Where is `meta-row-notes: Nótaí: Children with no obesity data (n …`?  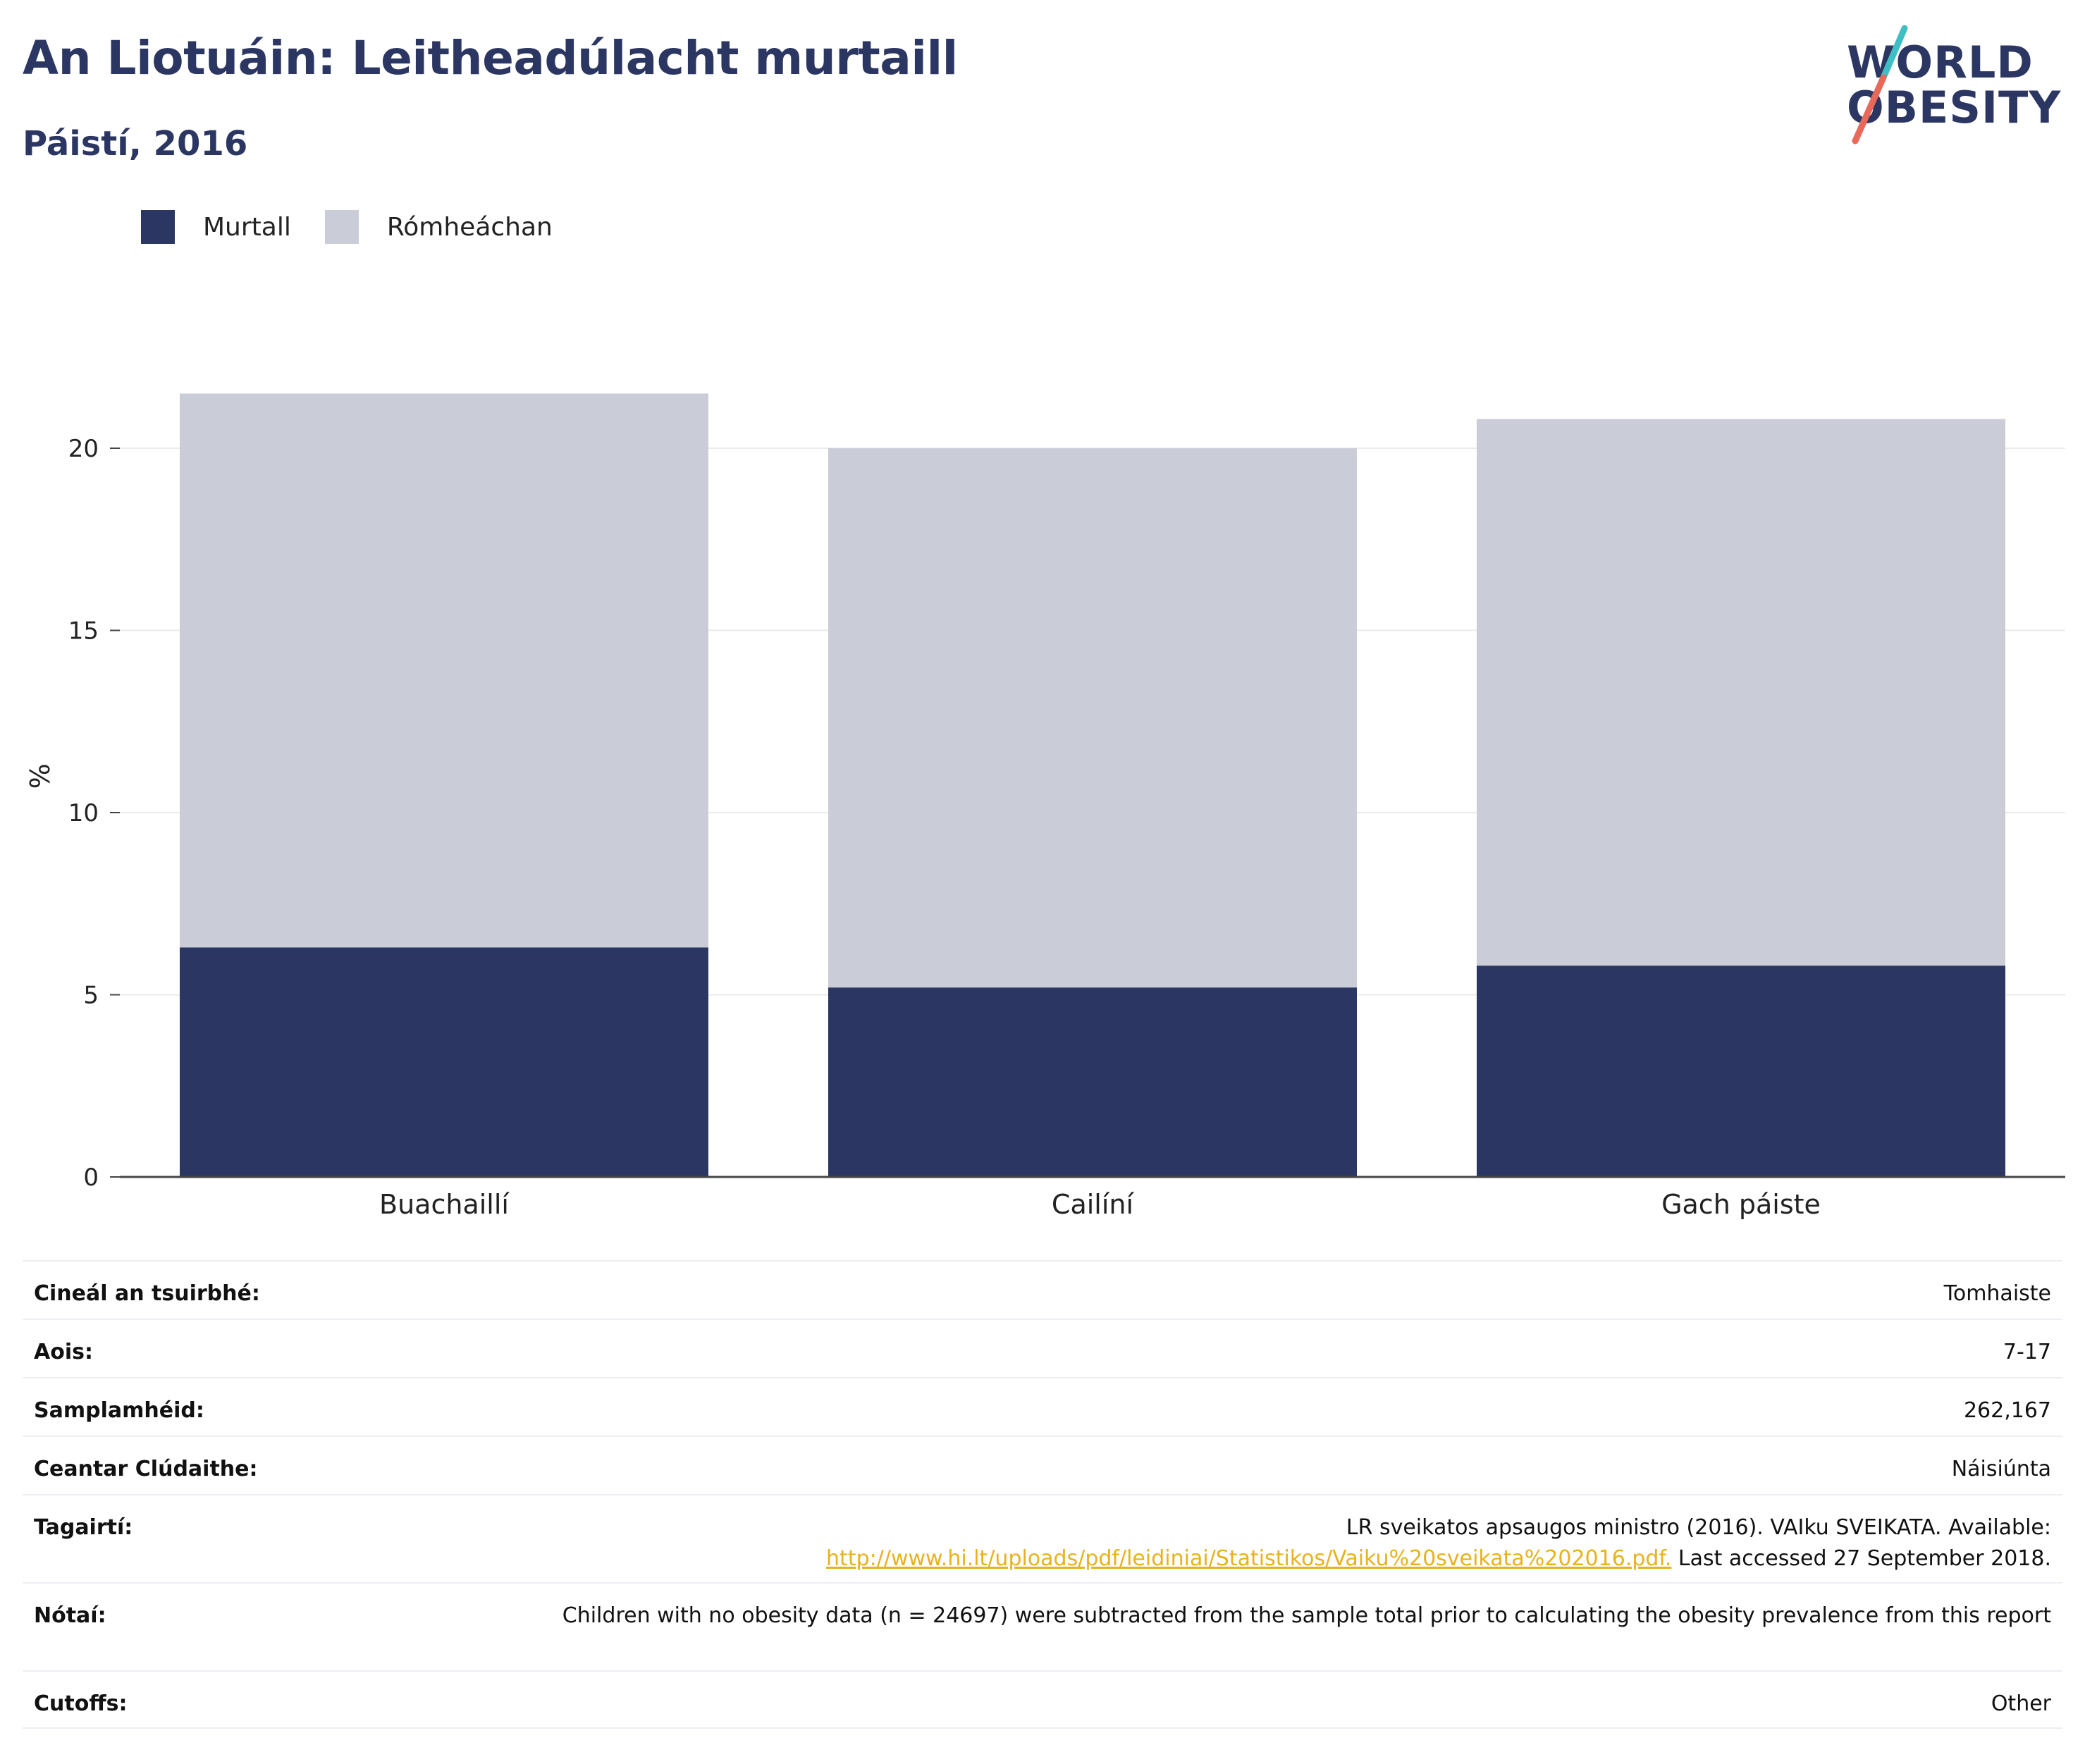
meta-row-notes: Nótaí: Children with no obesity data (n … is located at coordinates (1042, 1626).